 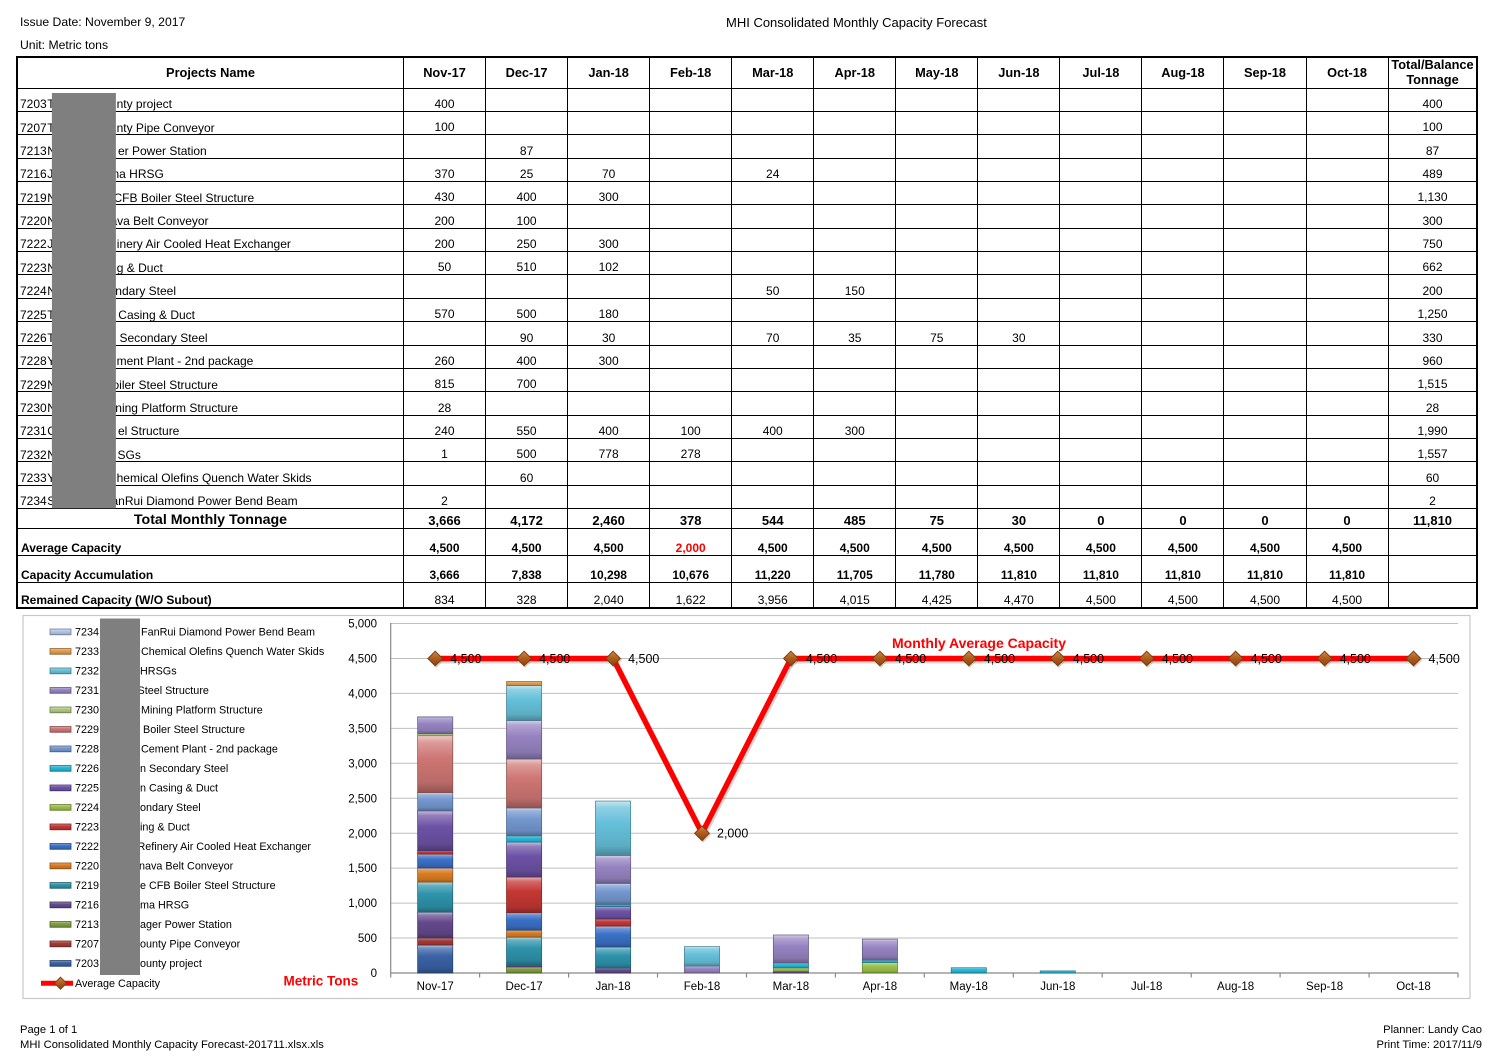 I want to click on svg-text: Sep-18, so click(x=1324, y=987).